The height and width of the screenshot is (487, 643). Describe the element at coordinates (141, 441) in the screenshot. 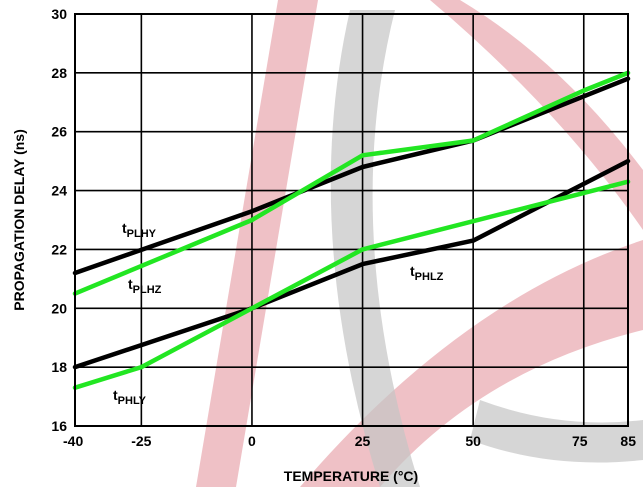

I see `x-tick-label: -25` at that location.